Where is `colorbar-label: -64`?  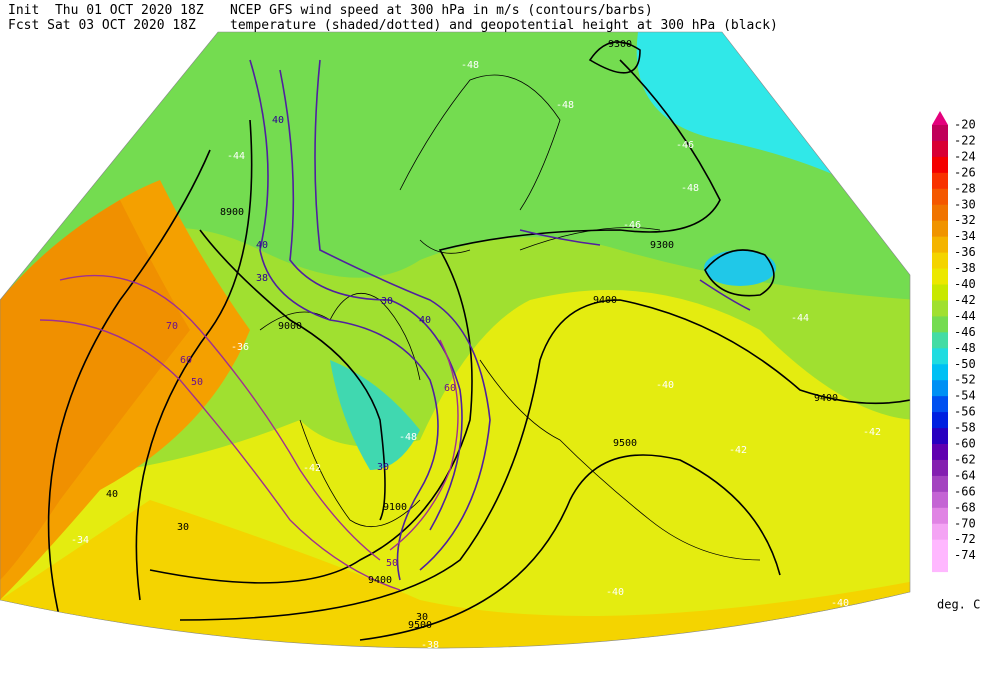 colorbar-label: -64 is located at coordinates (965, 475).